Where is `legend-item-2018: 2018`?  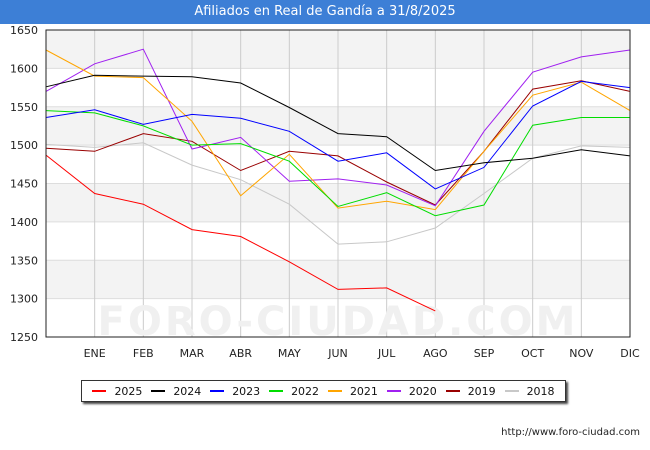
legend-item-2018: 2018 is located at coordinates (529, 391).